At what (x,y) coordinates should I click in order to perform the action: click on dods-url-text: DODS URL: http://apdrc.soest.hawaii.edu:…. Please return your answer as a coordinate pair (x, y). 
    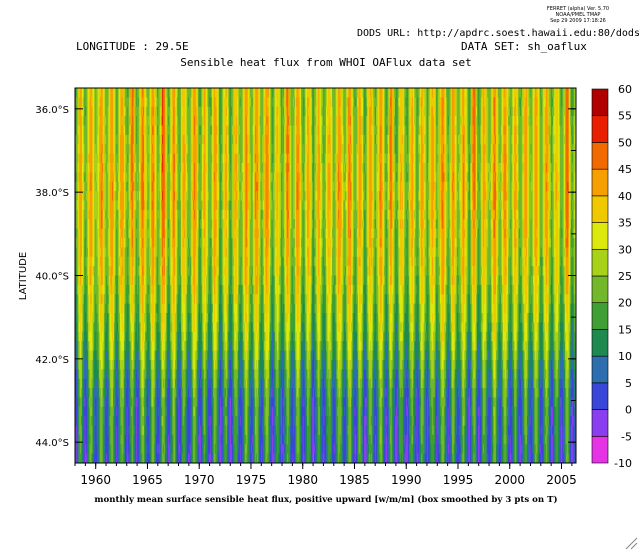
    Looking at the image, I should click on (498, 33).